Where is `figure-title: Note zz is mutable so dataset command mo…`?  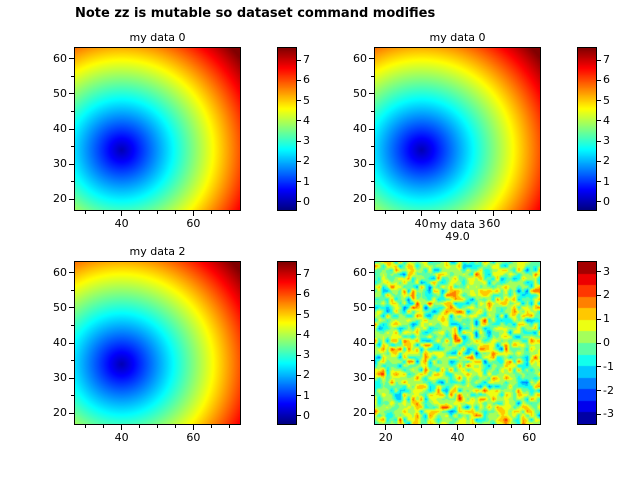 figure-title: Note zz is mutable so dataset command mo… is located at coordinates (255, 13).